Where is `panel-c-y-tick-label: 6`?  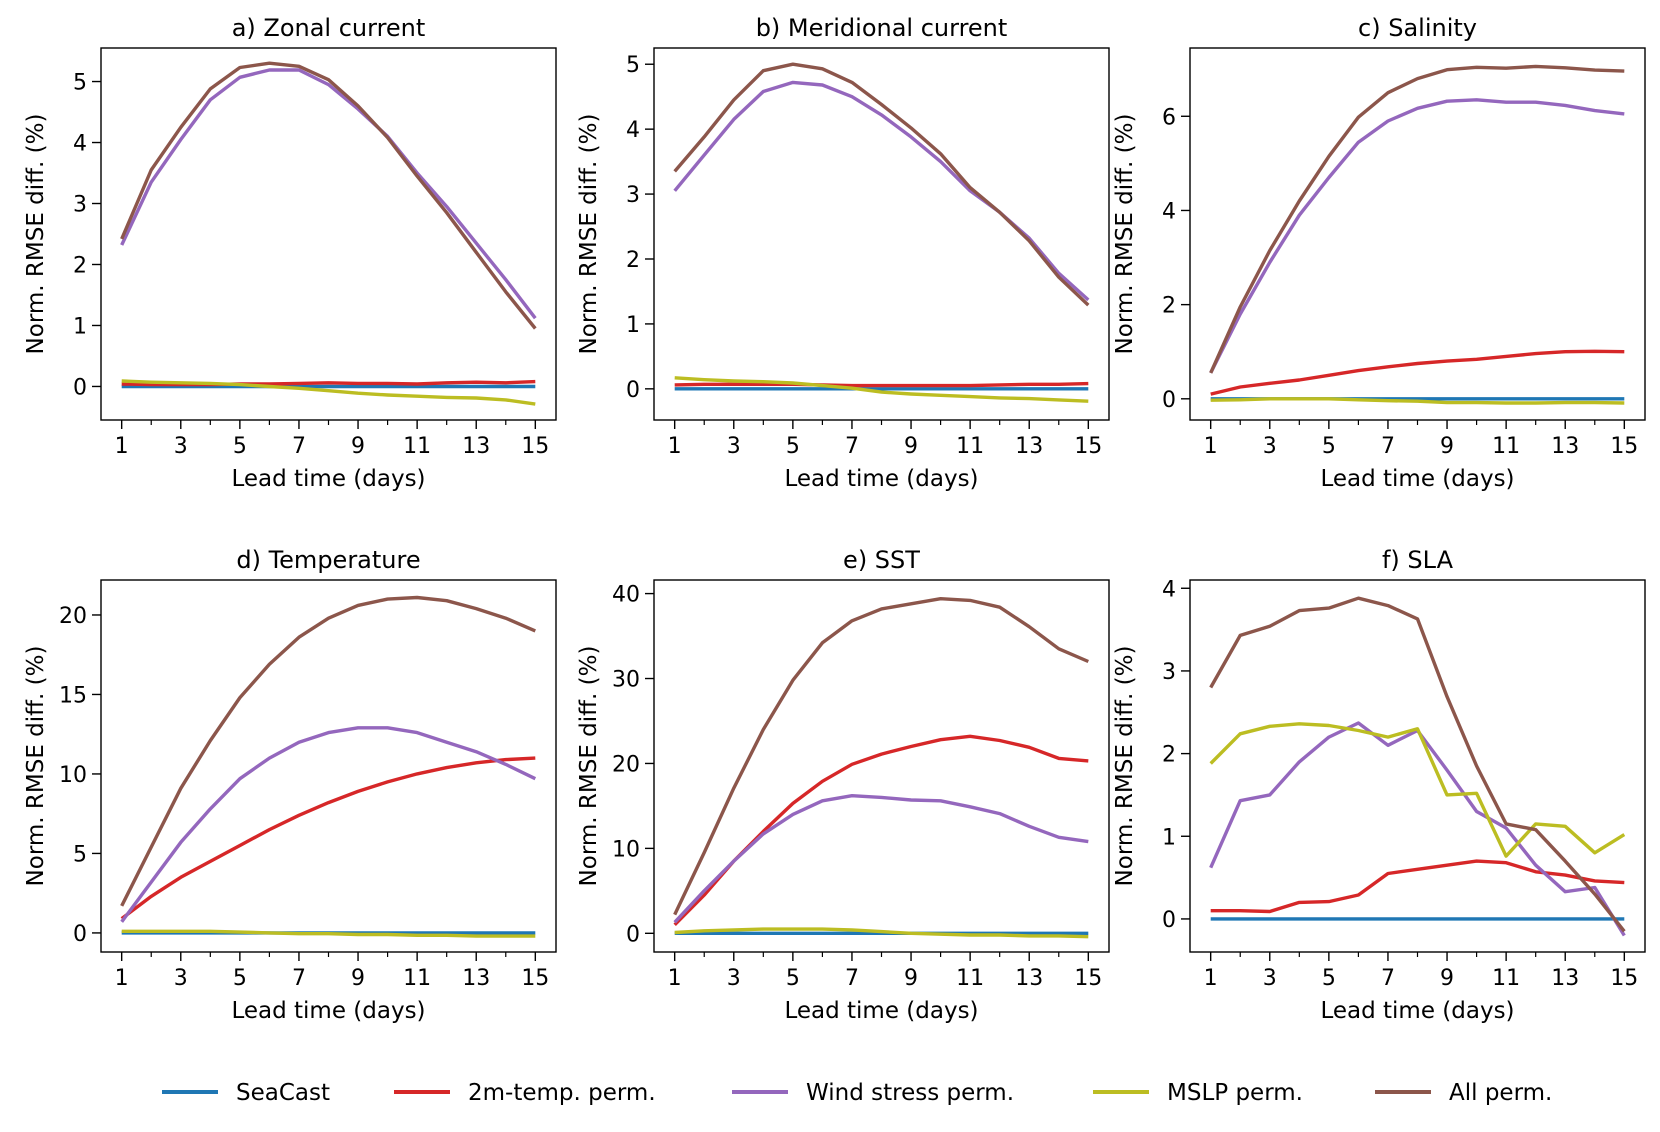 panel-c-y-tick-label: 6 is located at coordinates (1169, 117).